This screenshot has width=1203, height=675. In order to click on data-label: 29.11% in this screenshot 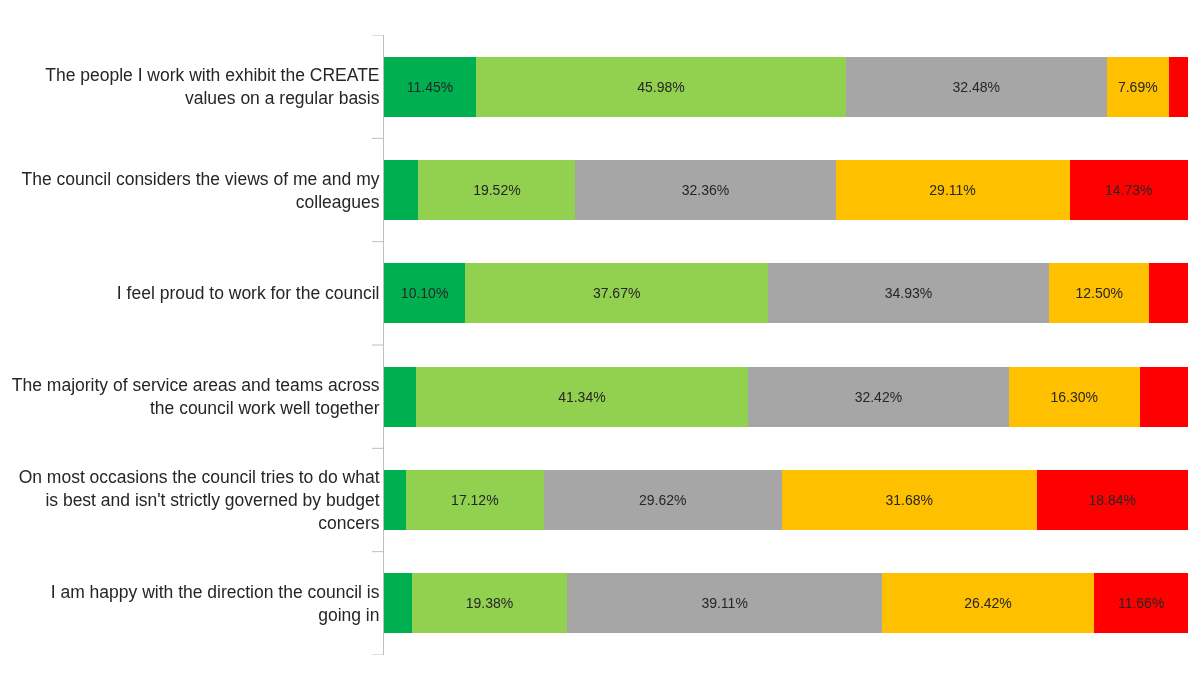, I will do `click(952, 190)`.